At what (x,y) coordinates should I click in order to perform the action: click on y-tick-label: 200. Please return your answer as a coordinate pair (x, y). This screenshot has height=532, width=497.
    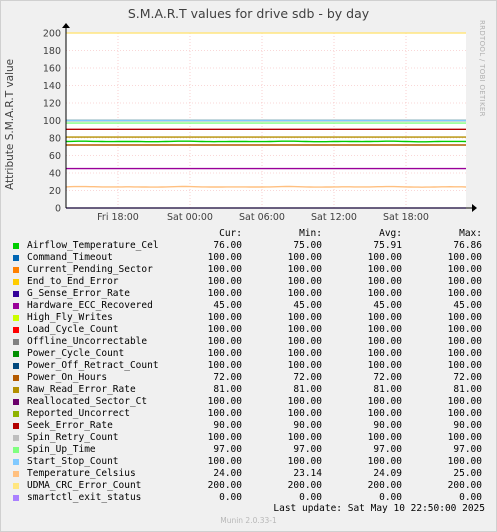
    Looking at the image, I should click on (52, 34).